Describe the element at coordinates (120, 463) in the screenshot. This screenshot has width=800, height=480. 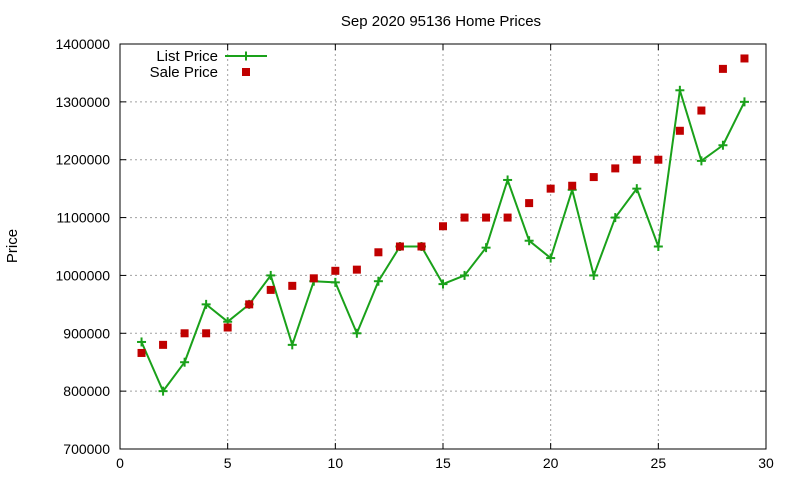
I see `x-tick-label: 0` at that location.